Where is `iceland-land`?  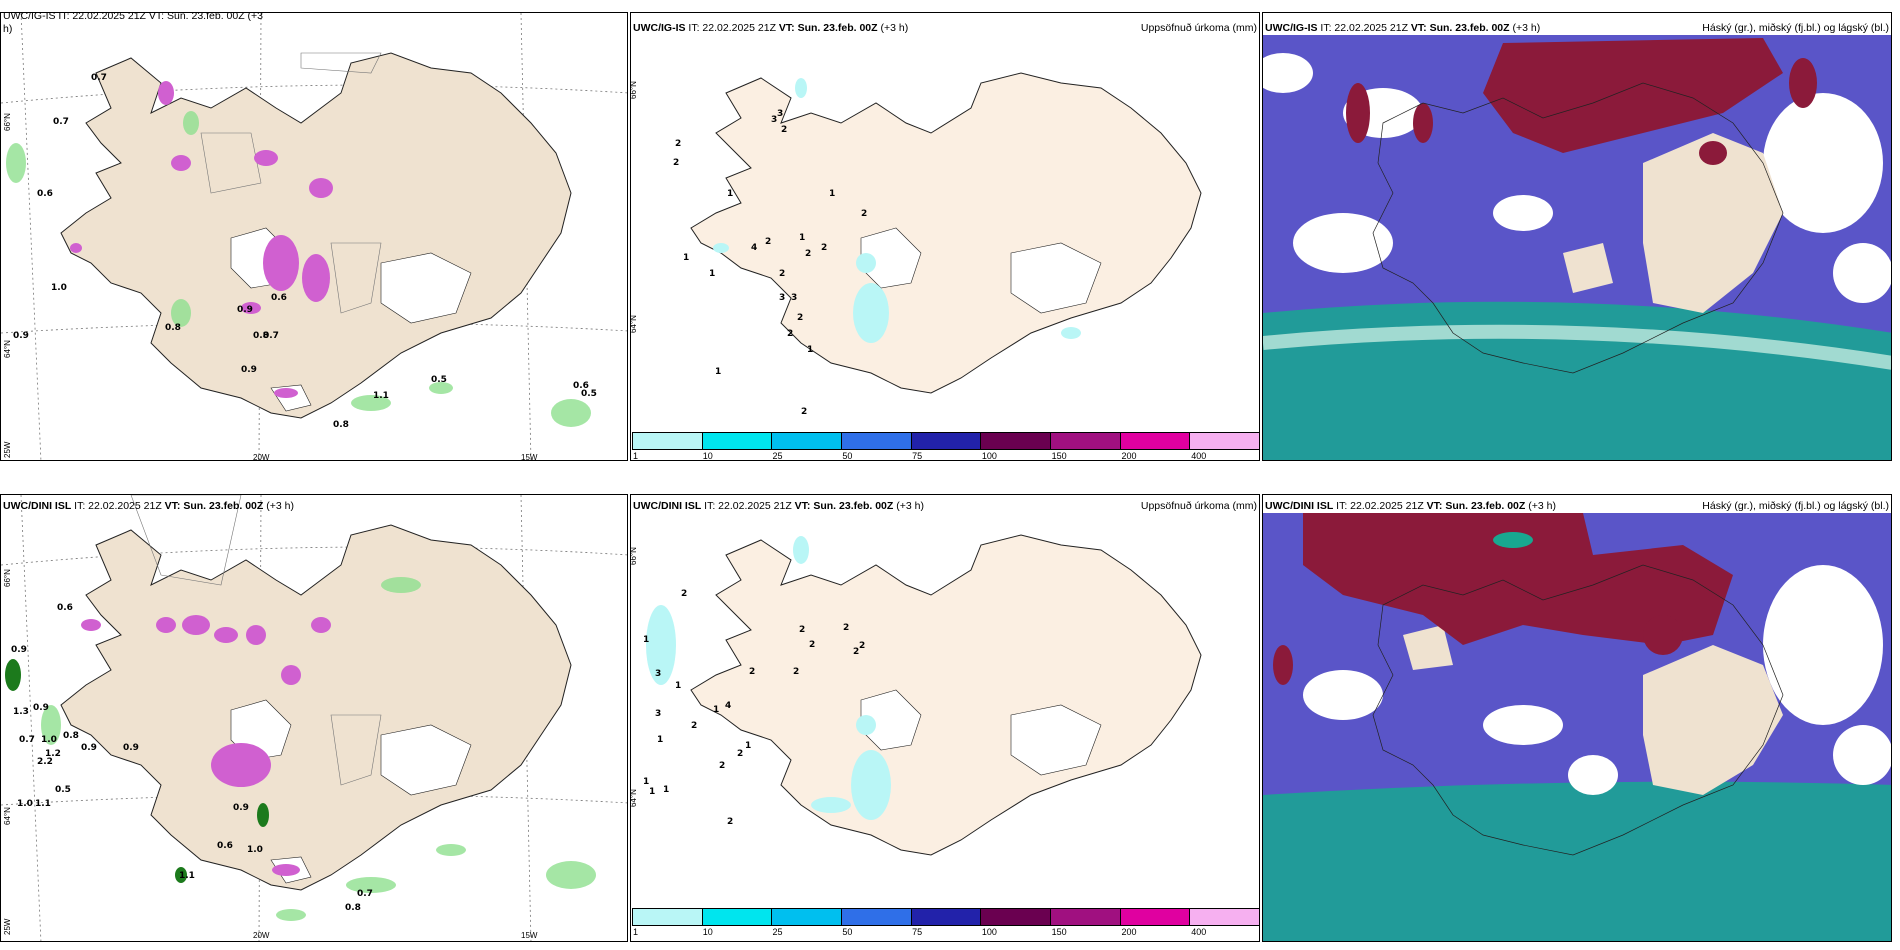 iceland-land is located at coordinates (316, 235).